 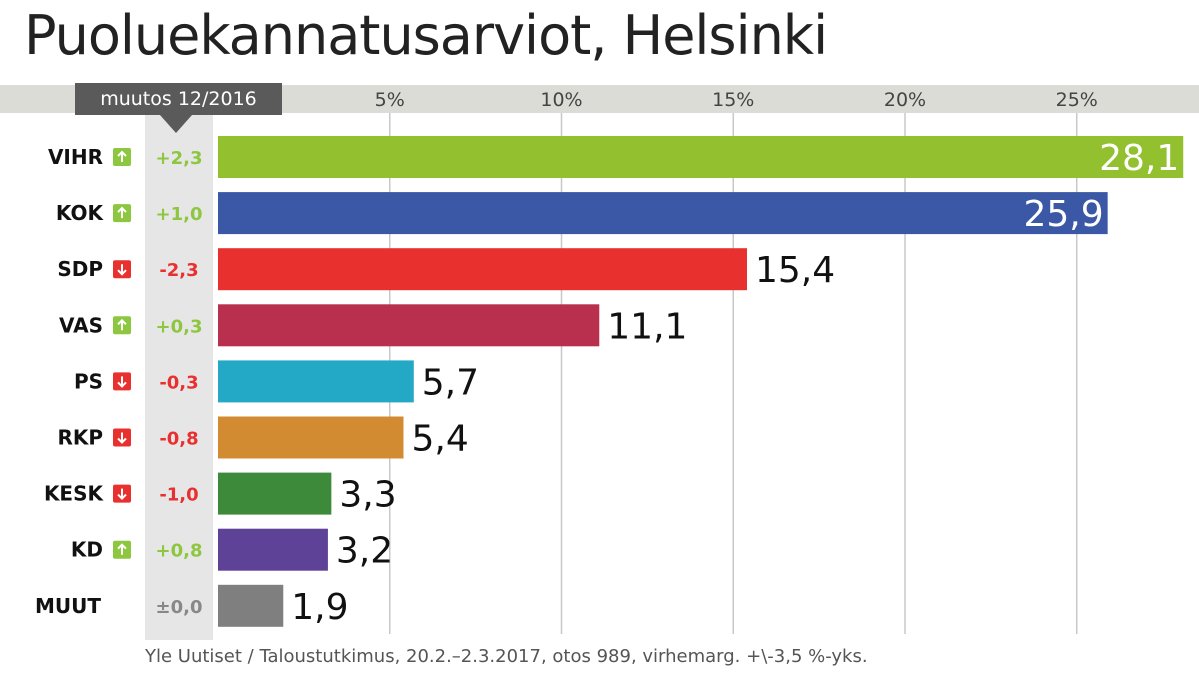 What do you see at coordinates (364, 551) in the screenshot?
I see `value-label: 3,2` at bounding box center [364, 551].